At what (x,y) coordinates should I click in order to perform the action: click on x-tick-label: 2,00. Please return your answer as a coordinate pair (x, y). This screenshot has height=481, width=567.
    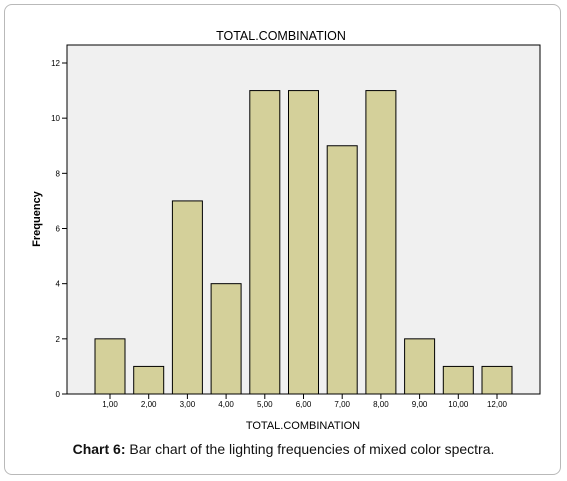
    Looking at the image, I should click on (149, 404).